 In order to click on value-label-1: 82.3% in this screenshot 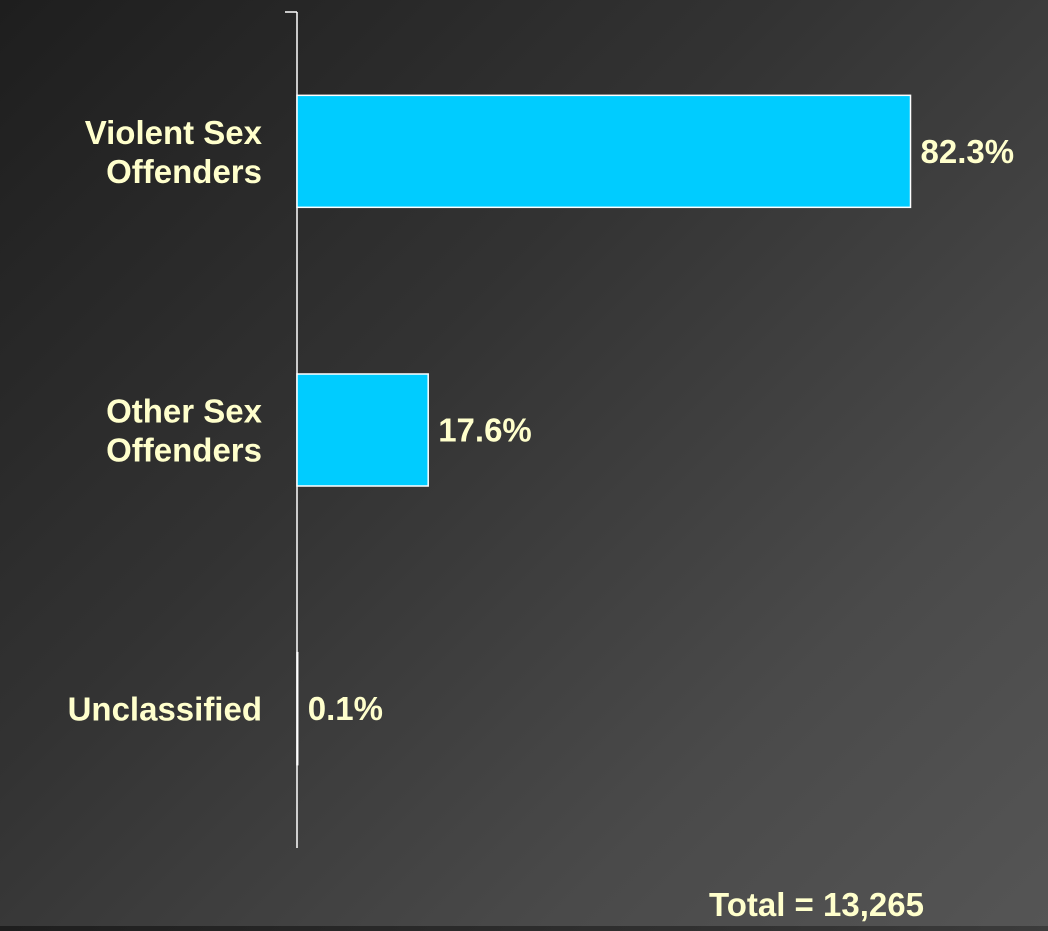, I will do `click(968, 151)`.